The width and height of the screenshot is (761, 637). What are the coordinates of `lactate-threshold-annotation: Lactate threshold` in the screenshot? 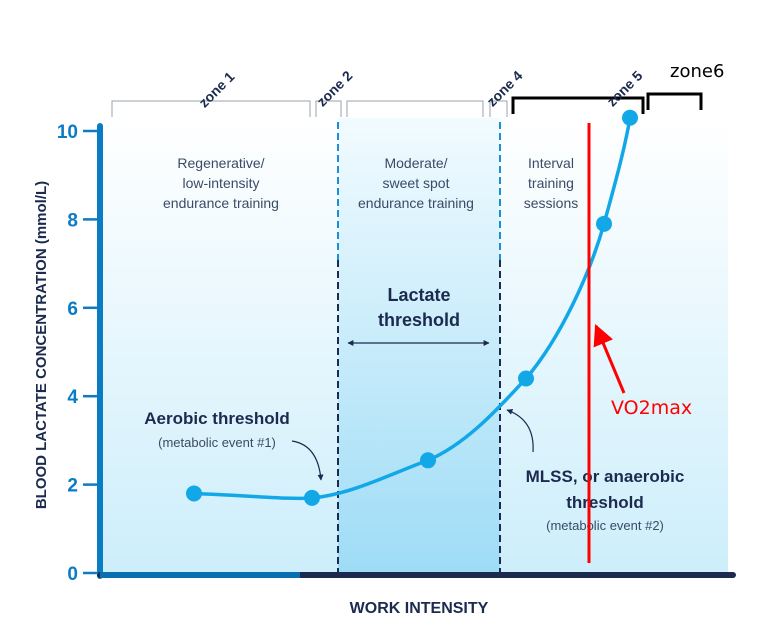 It's located at (418, 315).